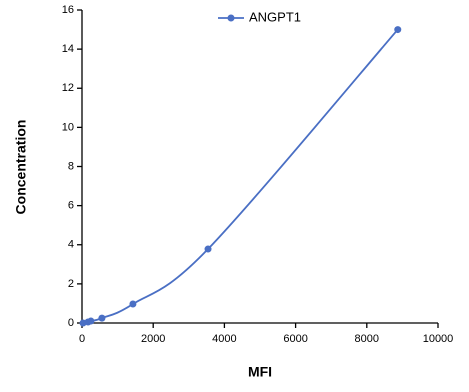 This screenshot has height=392, width=469. I want to click on x-tick-label: 10000, so click(438, 339).